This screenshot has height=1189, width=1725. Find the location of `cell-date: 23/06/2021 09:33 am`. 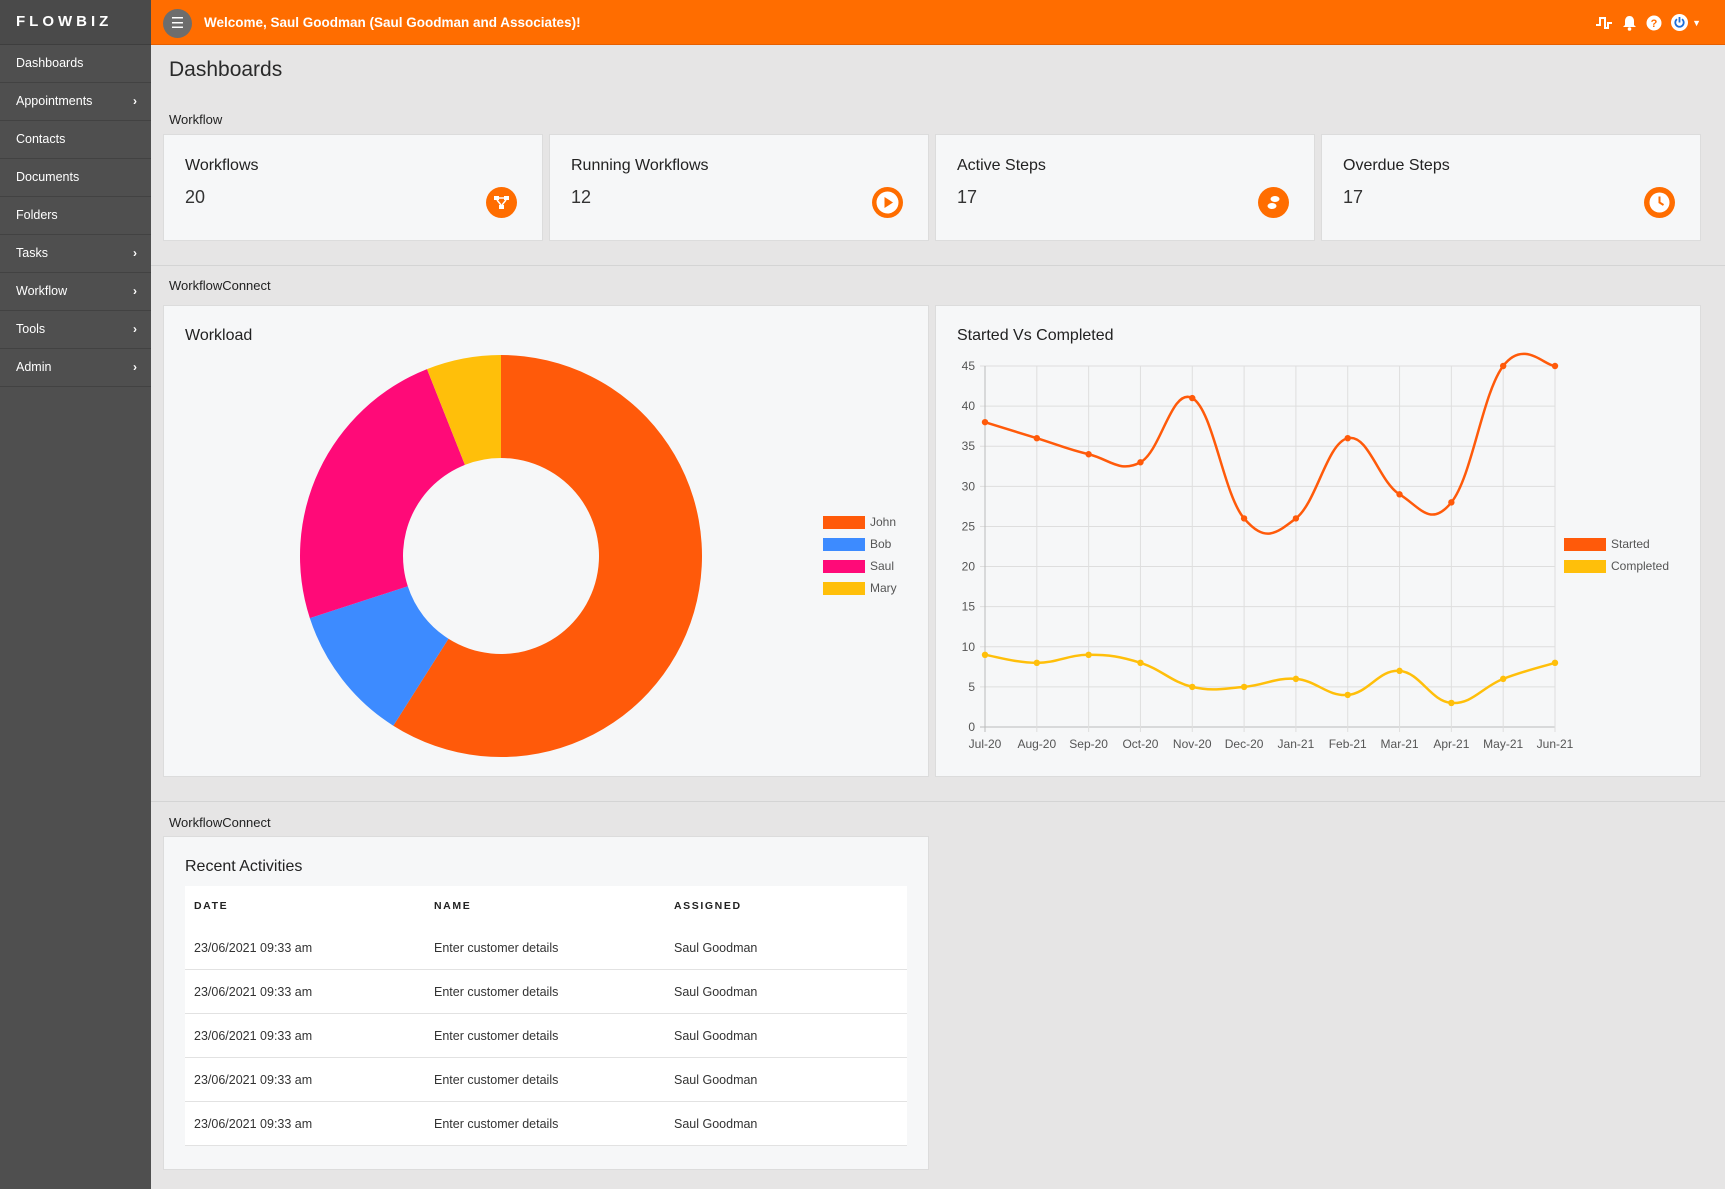

cell-date: 23/06/2021 09:33 am is located at coordinates (253, 991).